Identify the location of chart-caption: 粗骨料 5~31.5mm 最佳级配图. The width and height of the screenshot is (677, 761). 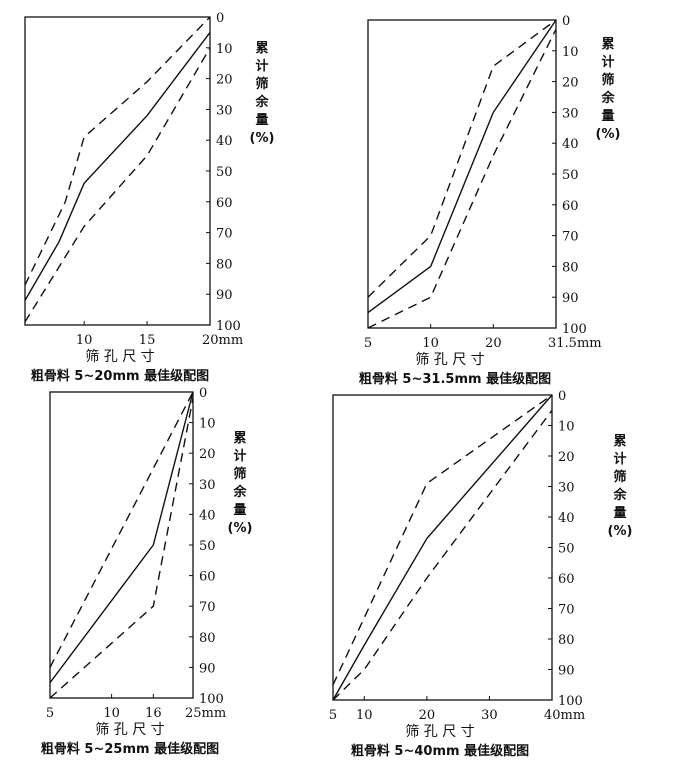
(455, 379).